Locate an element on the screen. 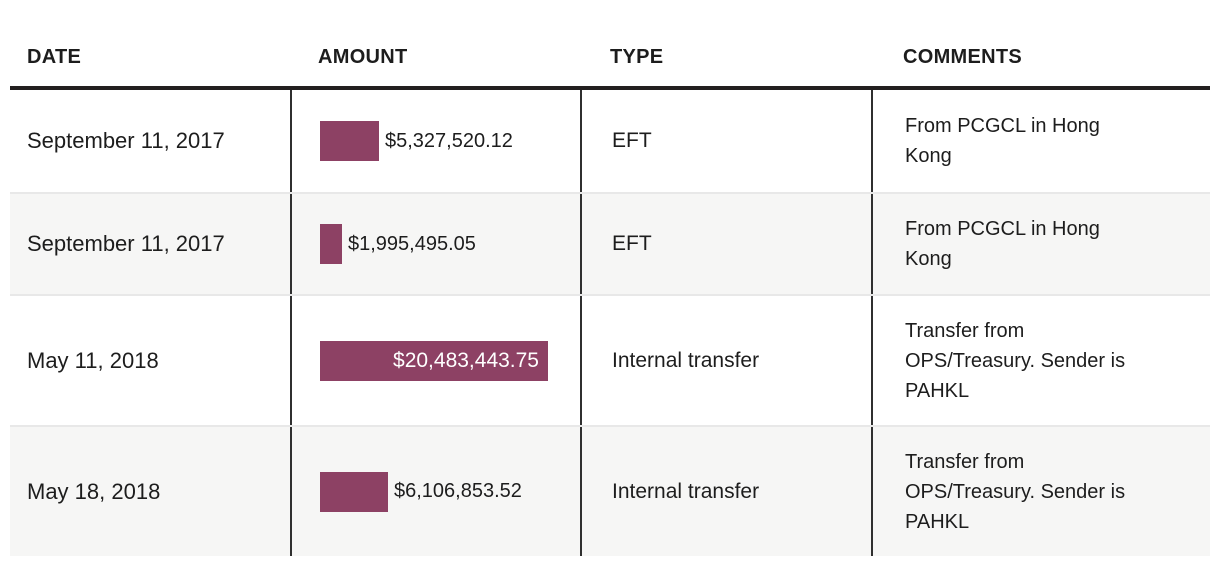 This screenshot has width=1220, height=572. amount-bar-group: $5,327,520.12 $5,327,520.12 is located at coordinates (416, 141).